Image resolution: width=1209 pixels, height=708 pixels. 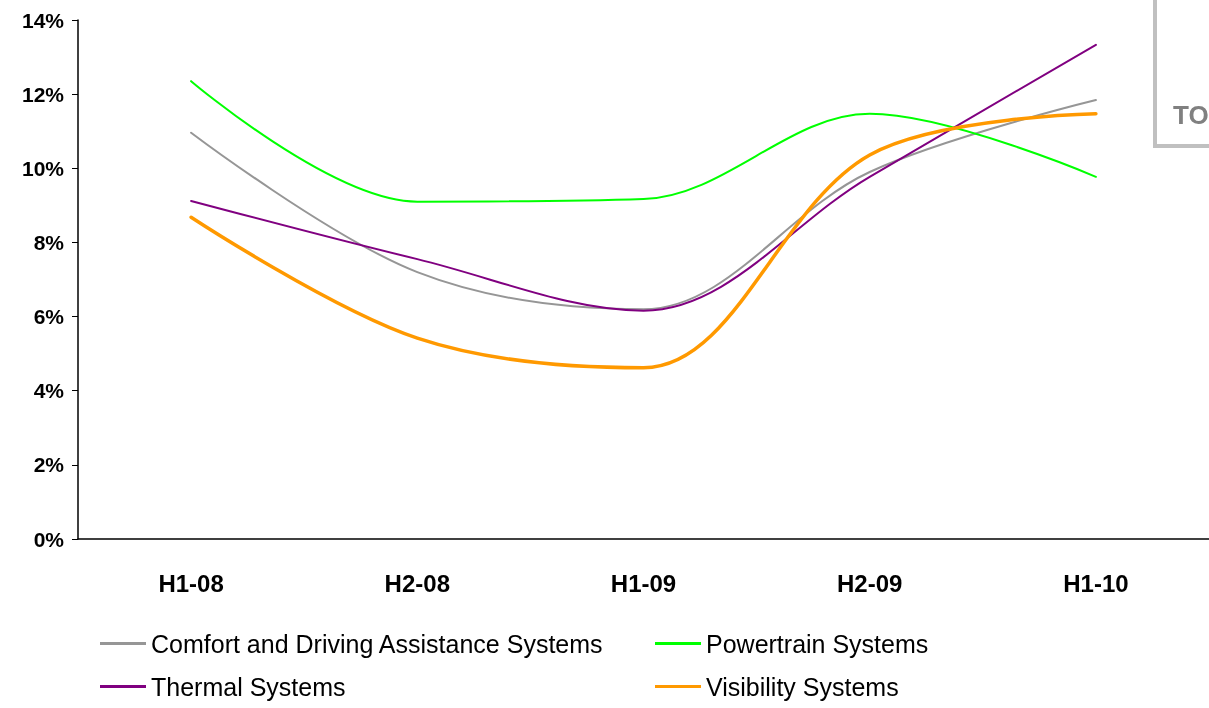 What do you see at coordinates (802, 686) in the screenshot?
I see `legend-label: Visibility Systems` at bounding box center [802, 686].